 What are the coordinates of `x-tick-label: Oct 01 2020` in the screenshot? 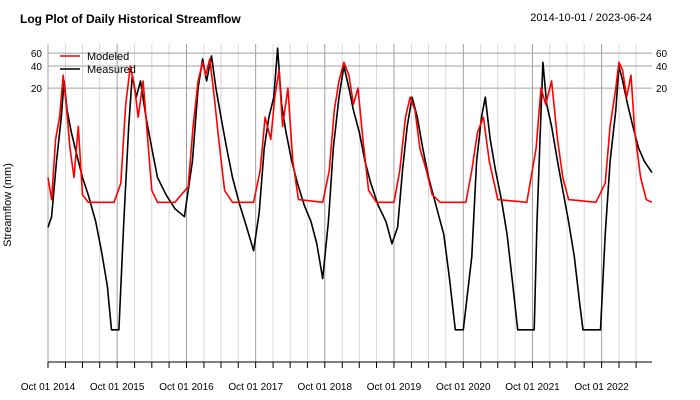 It's located at (463, 387).